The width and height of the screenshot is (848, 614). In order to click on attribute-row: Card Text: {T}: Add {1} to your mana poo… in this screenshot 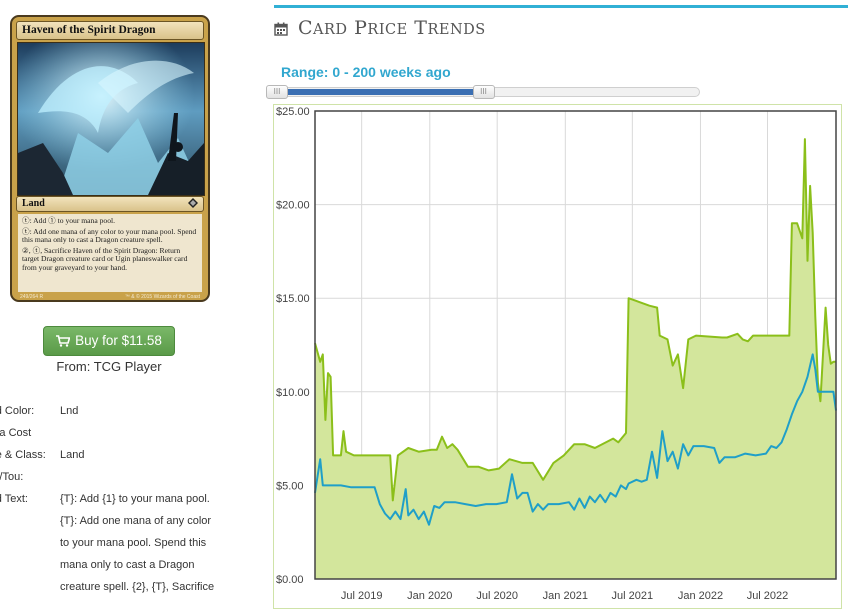, I will do `click(115, 543)`.